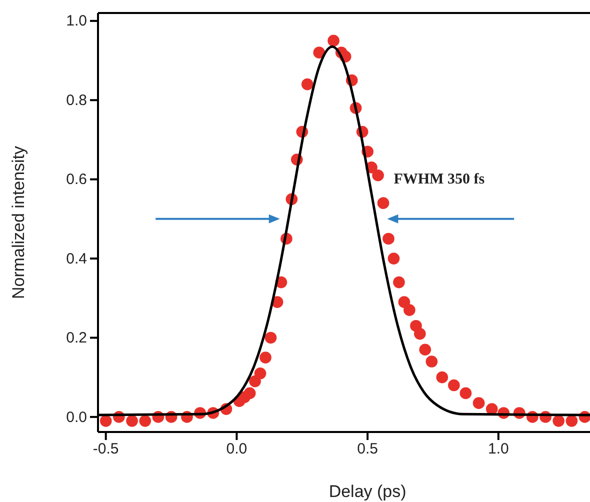 This screenshot has height=502, width=590. Describe the element at coordinates (498, 449) in the screenshot. I see `x-tick-label: 1.0` at that location.